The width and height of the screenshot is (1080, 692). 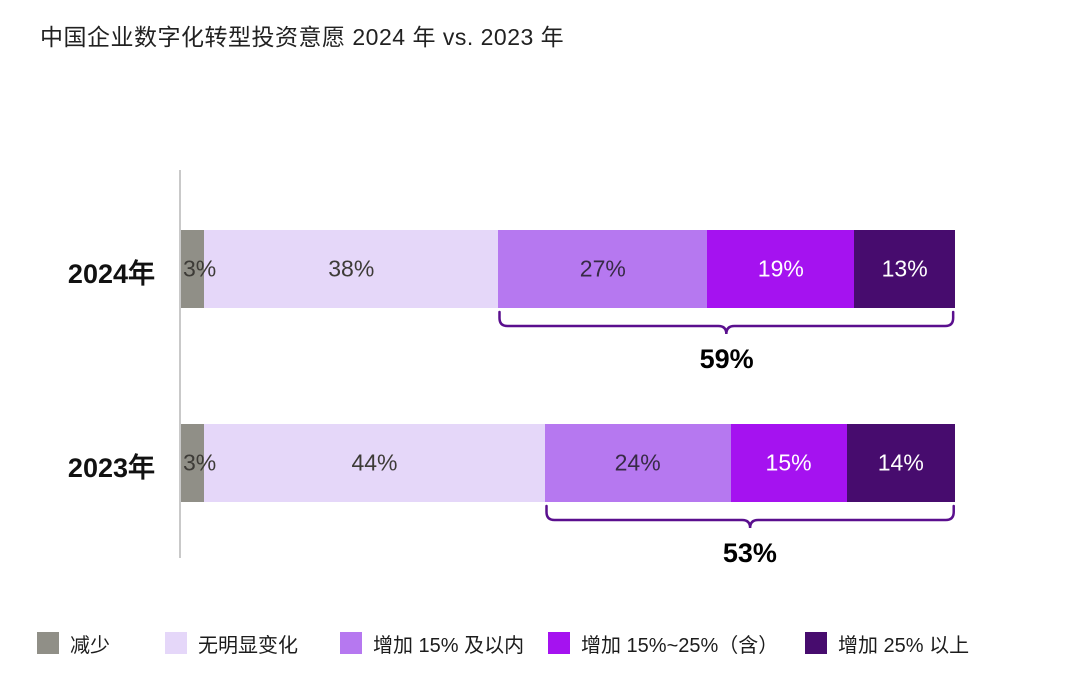 What do you see at coordinates (111, 274) in the screenshot?
I see `row-label-2024年: 2024年` at bounding box center [111, 274].